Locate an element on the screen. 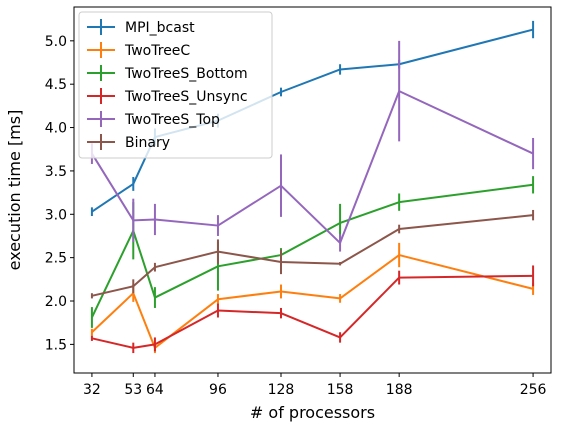 This screenshot has width=567, height=427. y-tick-label: 1.5 is located at coordinates (56, 345).